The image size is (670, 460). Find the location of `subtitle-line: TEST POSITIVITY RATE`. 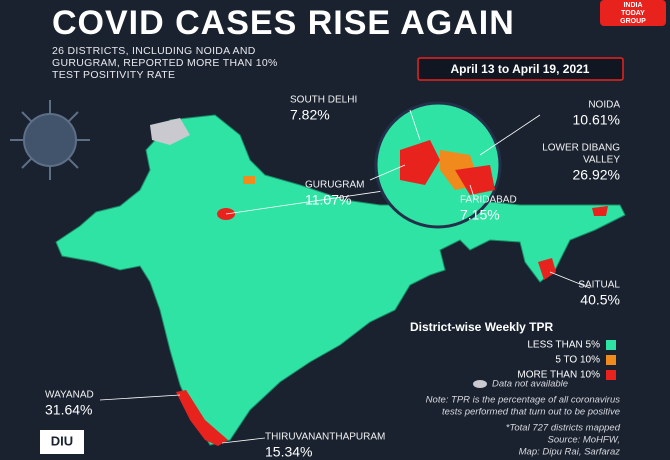

subtitle-line: TEST POSITIVITY RATE is located at coordinates (113, 75).